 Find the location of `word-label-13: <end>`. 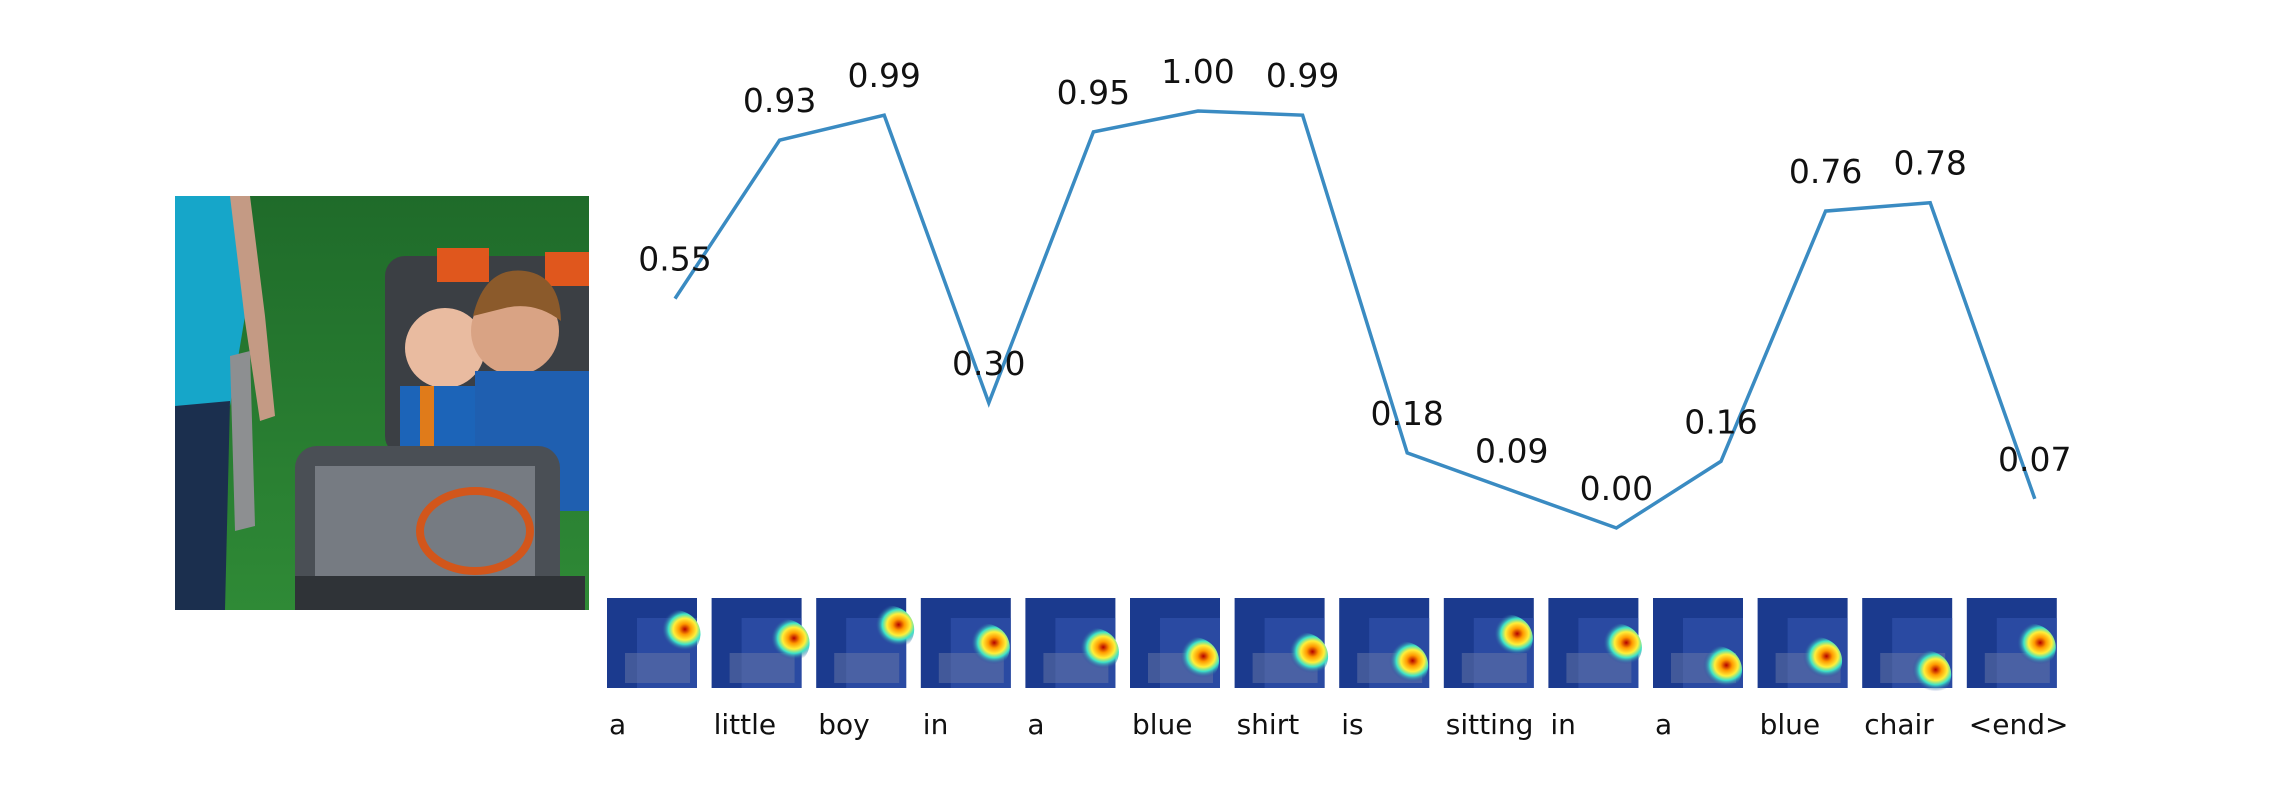

word-label-13: <end> is located at coordinates (2019, 724).